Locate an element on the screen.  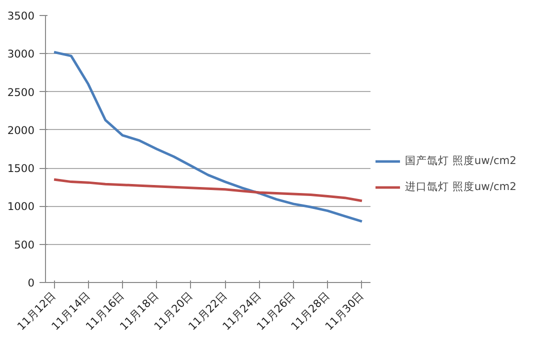
y-tick-label: 3500 is located at coordinates (21, 16).